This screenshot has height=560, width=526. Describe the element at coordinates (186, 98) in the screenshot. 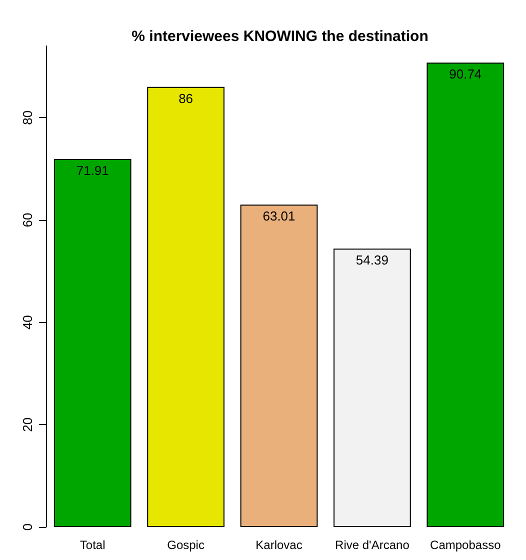

I see `data-label: 86` at that location.